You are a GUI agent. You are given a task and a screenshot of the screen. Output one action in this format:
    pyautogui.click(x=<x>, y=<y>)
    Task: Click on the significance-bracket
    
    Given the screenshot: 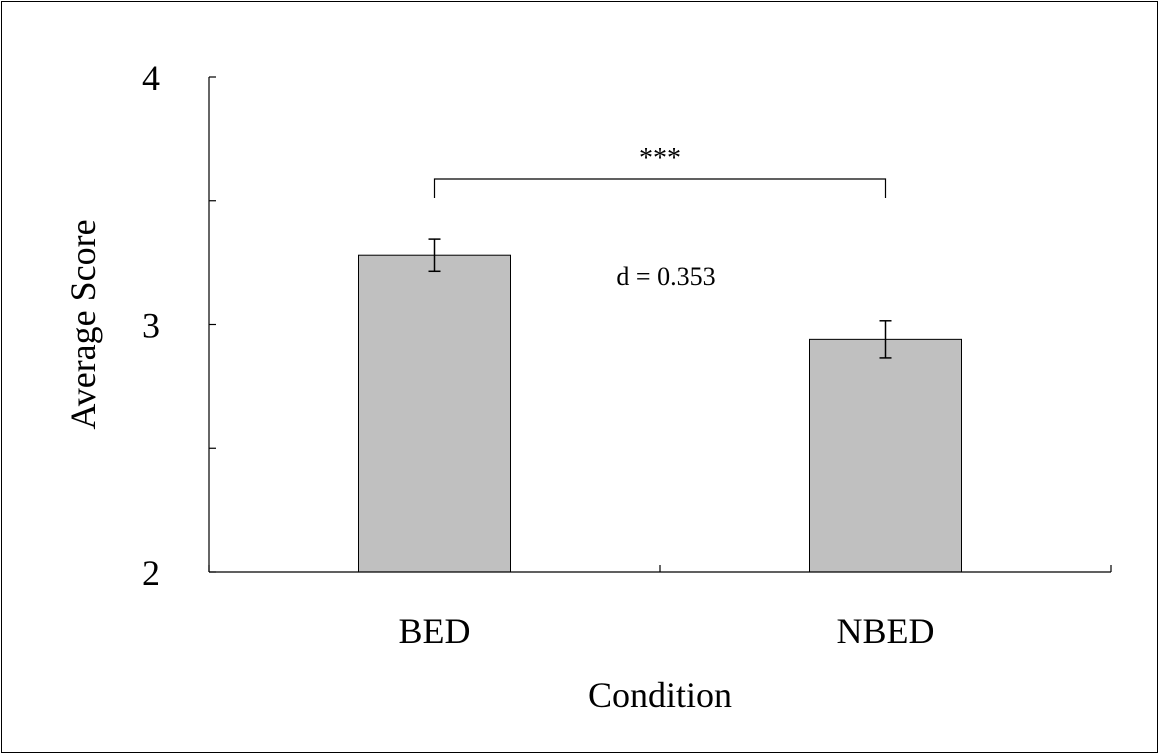 What is the action you would take?
    pyautogui.click(x=660, y=188)
    